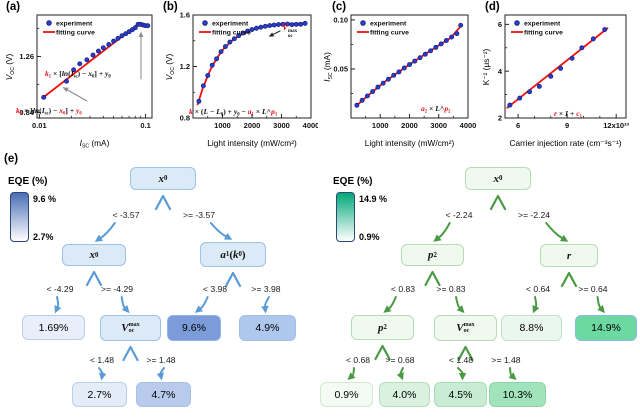  Describe the element at coordinates (567, 125) in the screenshot. I see `svg-text: 9` at that location.